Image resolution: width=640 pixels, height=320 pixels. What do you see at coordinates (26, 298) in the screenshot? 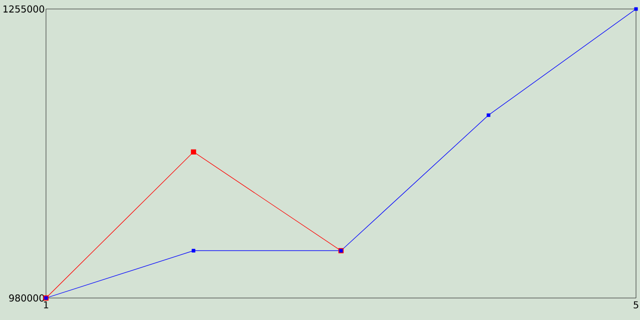
I see `y-tick-label: 980000` at bounding box center [26, 298].